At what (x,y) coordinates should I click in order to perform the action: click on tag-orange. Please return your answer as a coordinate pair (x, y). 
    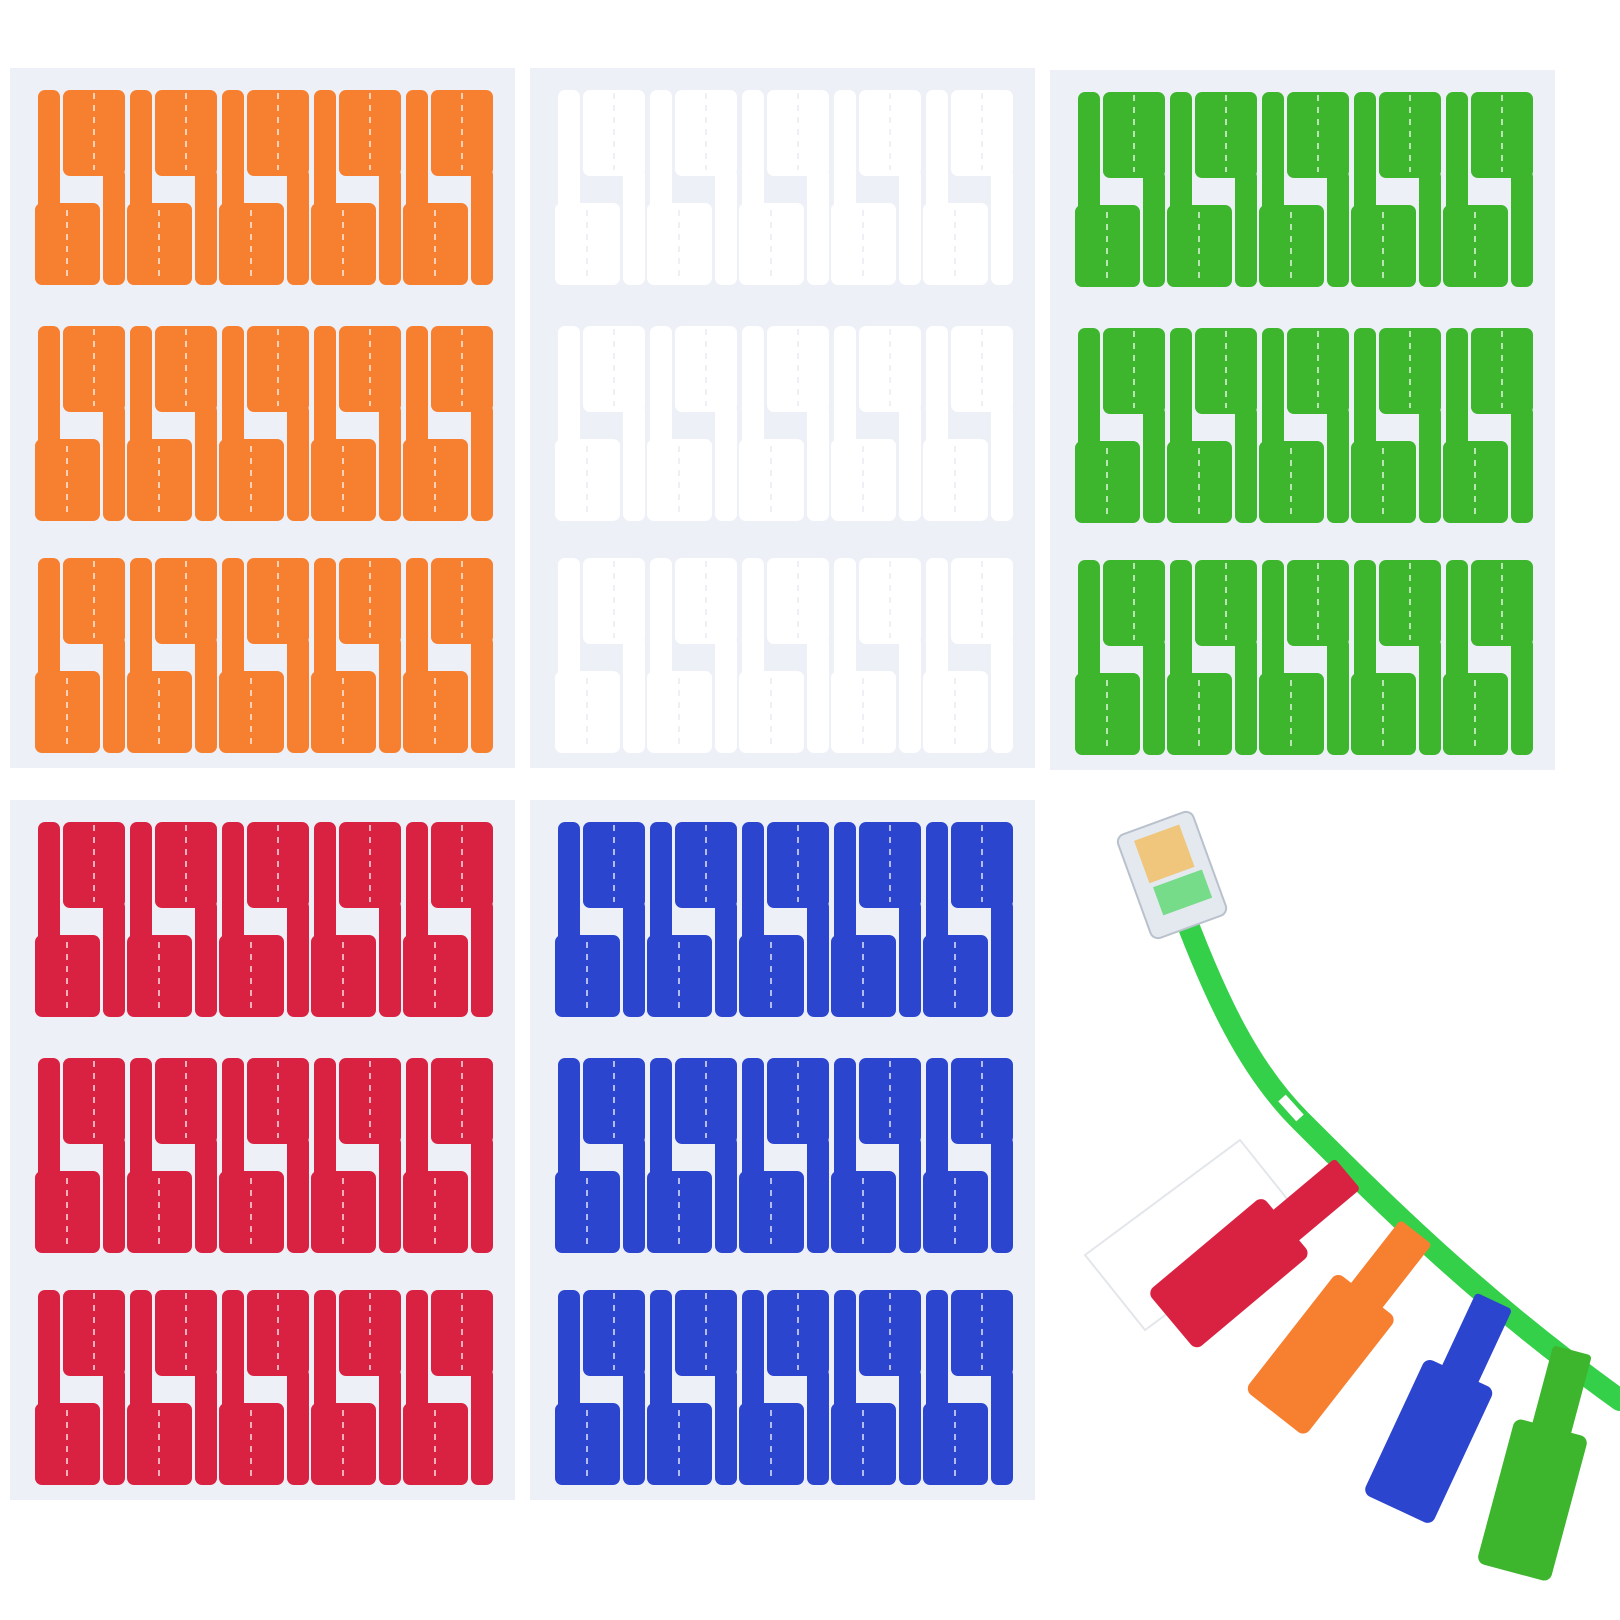
    Looking at the image, I should click on (1339, 1327).